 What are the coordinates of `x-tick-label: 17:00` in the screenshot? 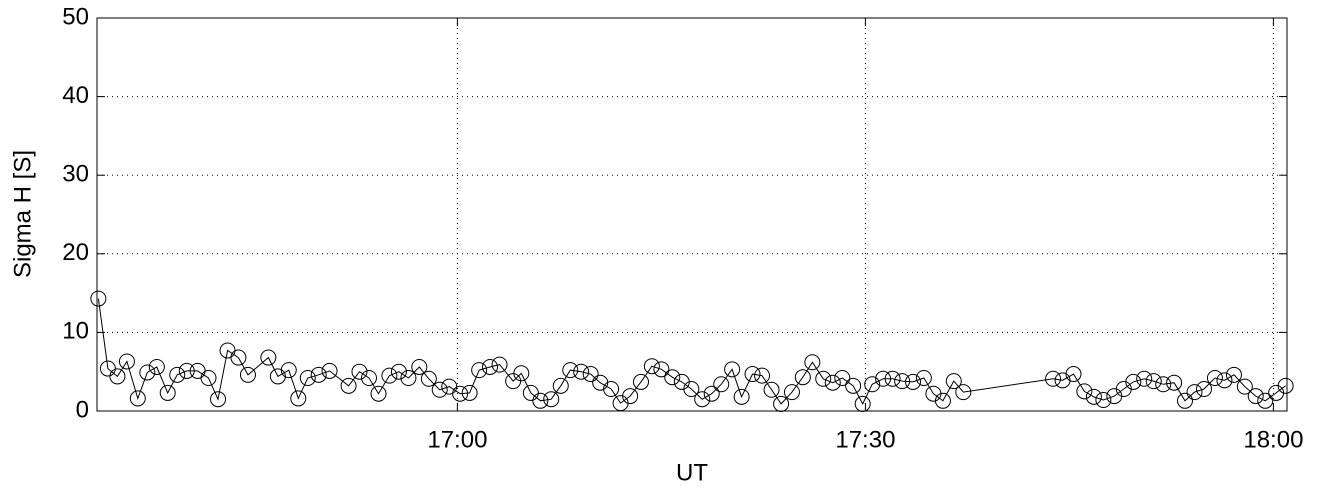 It's located at (457, 439).